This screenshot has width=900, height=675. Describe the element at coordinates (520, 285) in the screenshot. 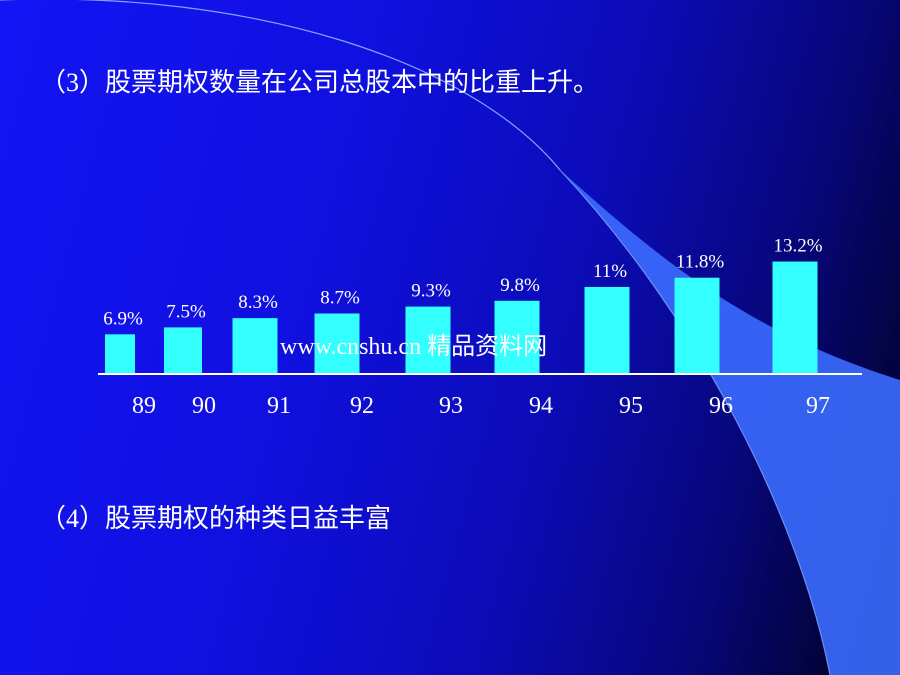

I see `data-label-94: 9.8%` at that location.